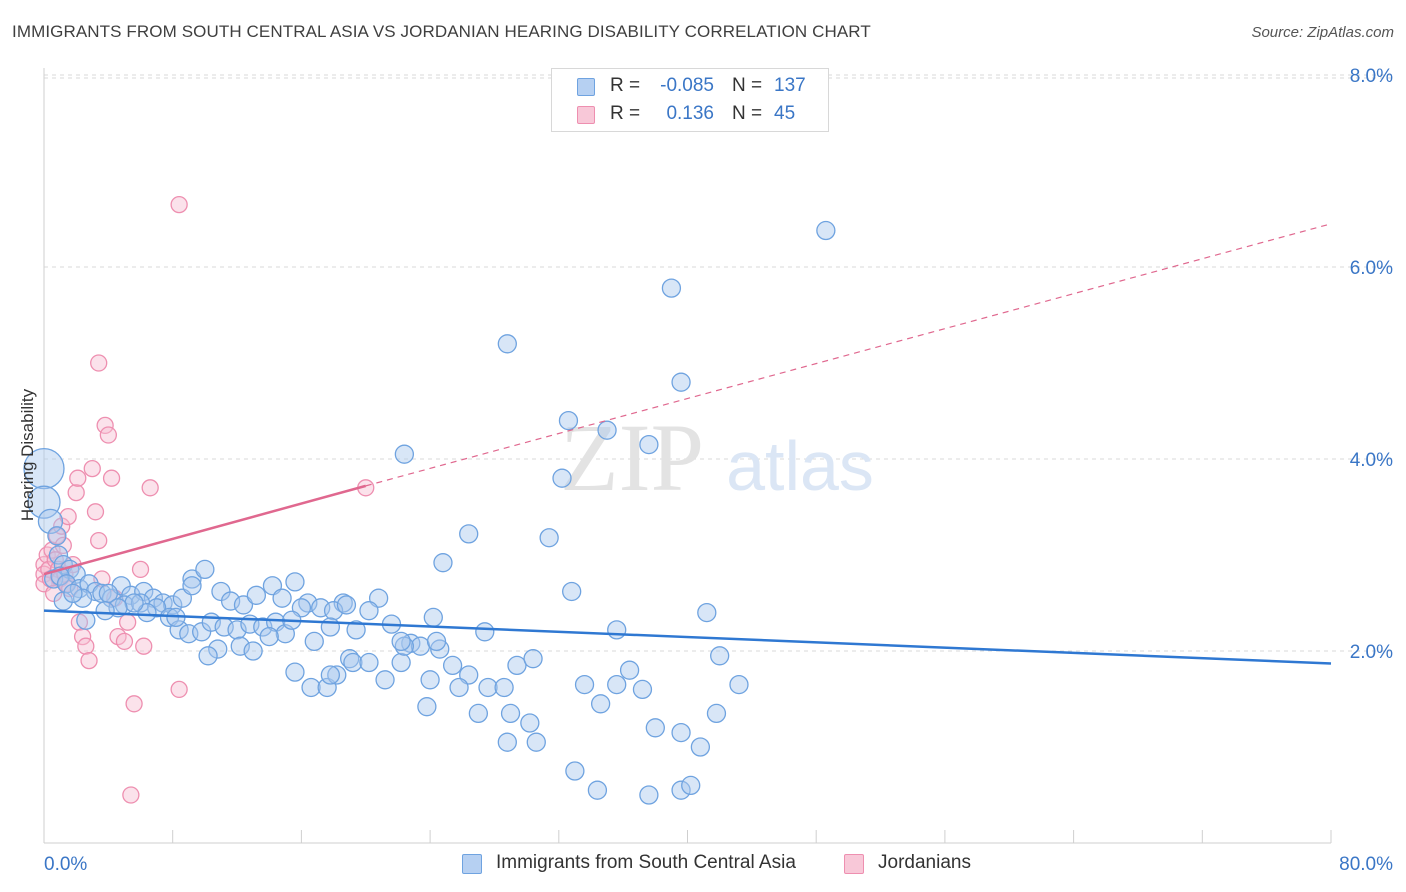 This screenshot has height=892, width=1406. What do you see at coordinates (687, 85) in the screenshot?
I see `legend-r-value: -0.085` at bounding box center [687, 85].